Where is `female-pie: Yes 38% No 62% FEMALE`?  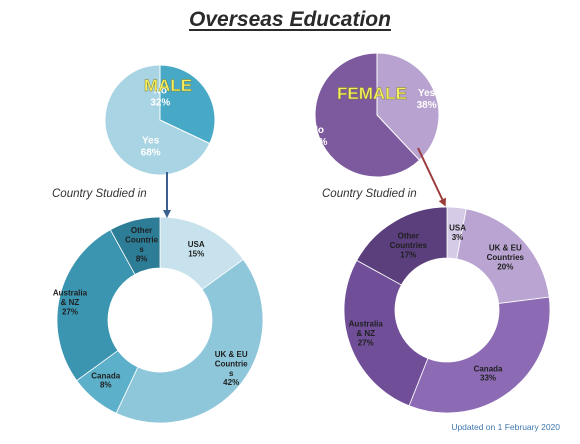
female-pie: Yes 38% No 62% FEMALE is located at coordinates (373, 115).